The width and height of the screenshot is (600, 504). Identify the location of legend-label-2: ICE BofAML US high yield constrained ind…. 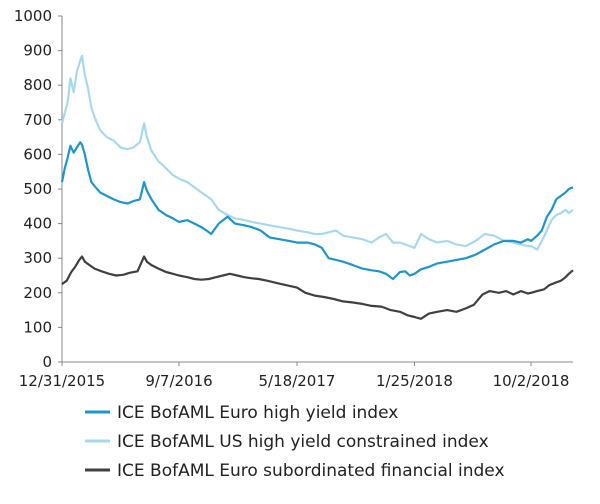
(303, 442).